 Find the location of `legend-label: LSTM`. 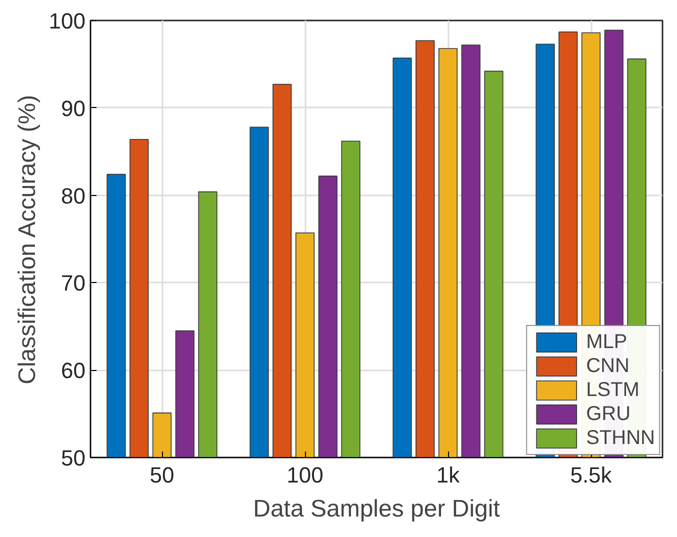

legend-label: LSTM is located at coordinates (613, 390).